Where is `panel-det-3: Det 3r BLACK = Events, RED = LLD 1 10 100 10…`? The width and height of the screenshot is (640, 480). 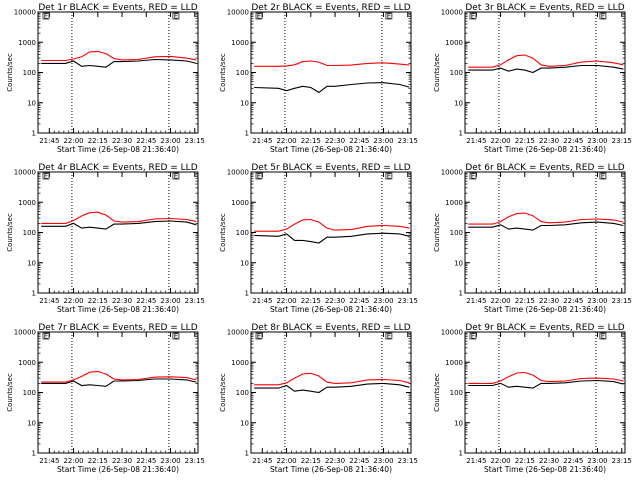 panel-det-3: Det 3r BLACK = Events, RED = LLD 1 10 100 10… is located at coordinates (532, 78).